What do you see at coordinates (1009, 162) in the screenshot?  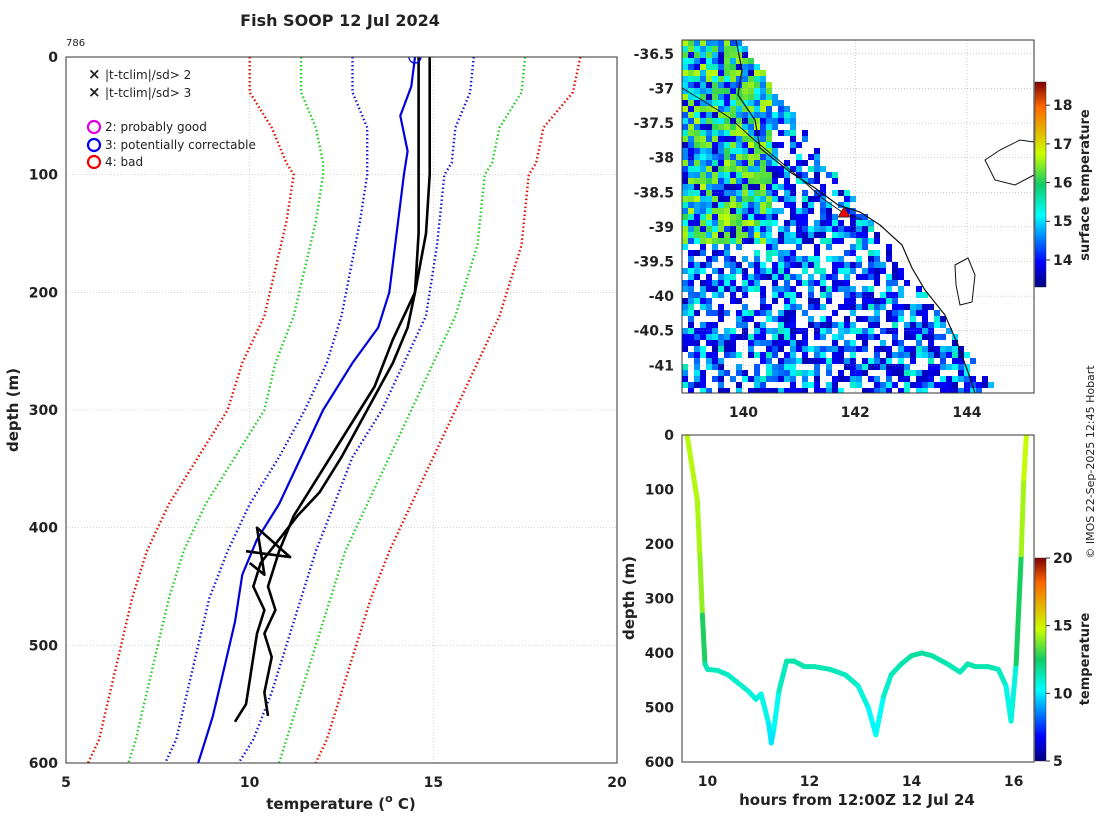 I see `bay-outline` at bounding box center [1009, 162].